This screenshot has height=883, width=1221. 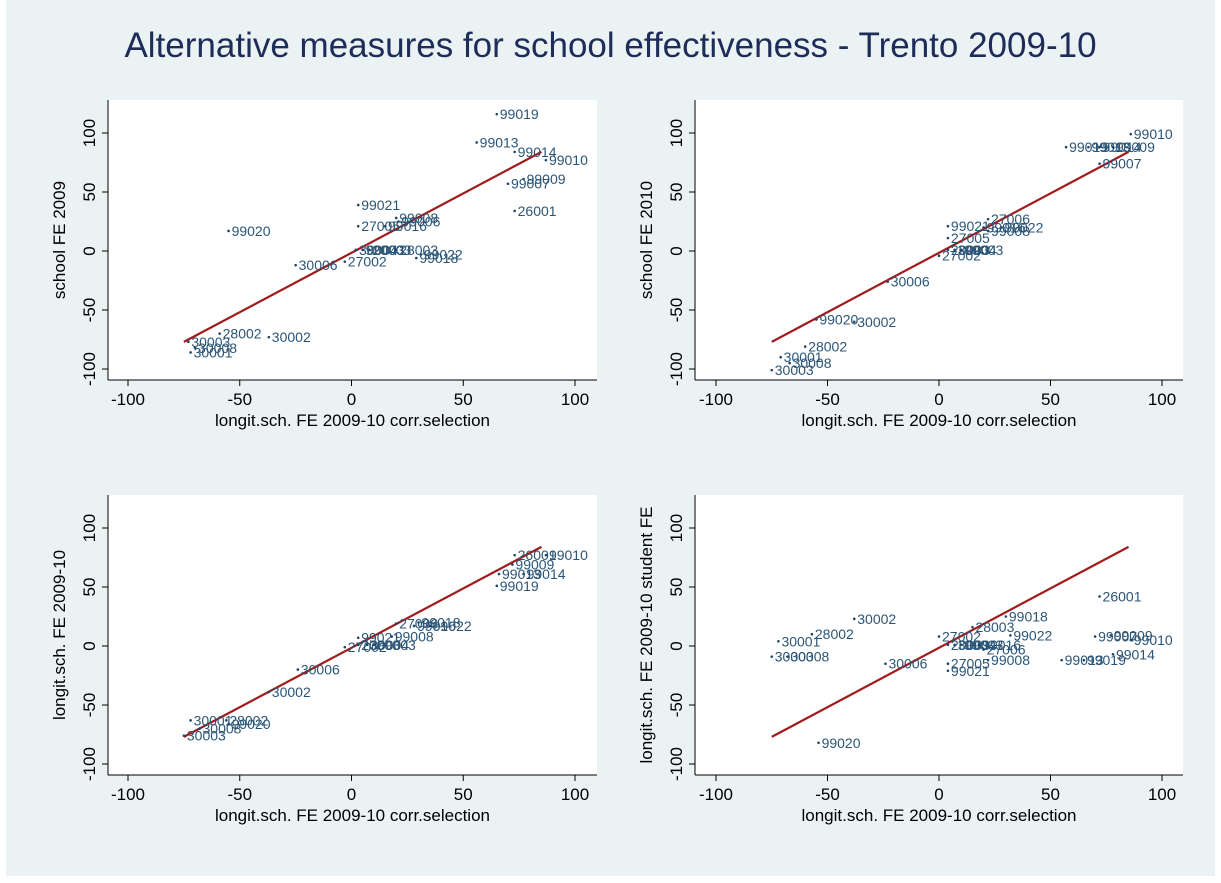 I want to click on x-tick-label: 50, so click(x=463, y=794).